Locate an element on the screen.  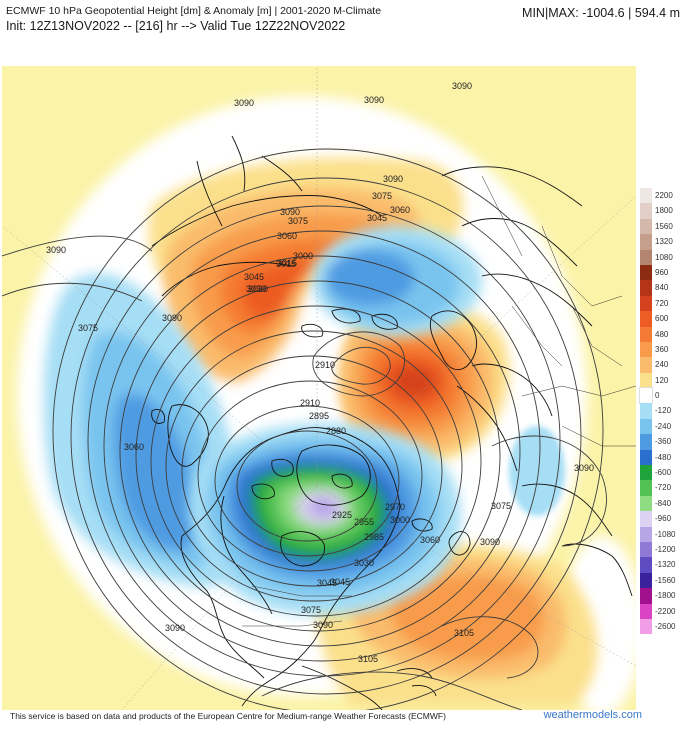
legend-label: -600 is located at coordinates (663, 473).